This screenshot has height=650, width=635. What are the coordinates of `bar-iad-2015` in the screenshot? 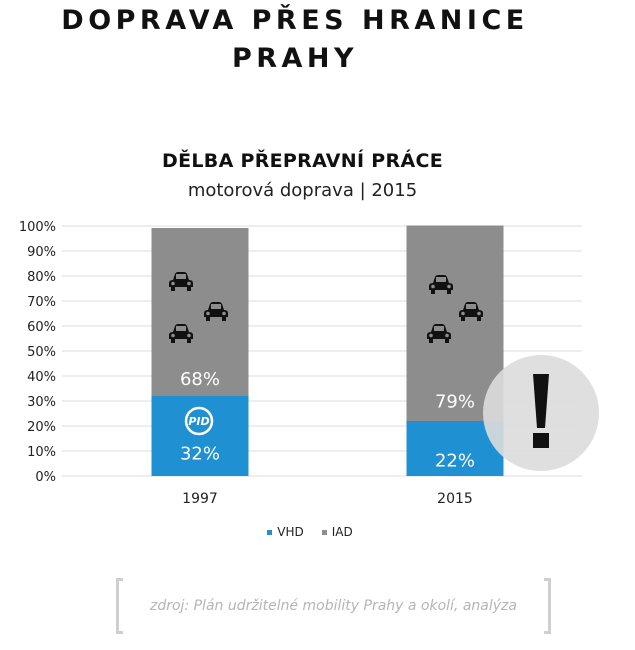 It's located at (455, 323).